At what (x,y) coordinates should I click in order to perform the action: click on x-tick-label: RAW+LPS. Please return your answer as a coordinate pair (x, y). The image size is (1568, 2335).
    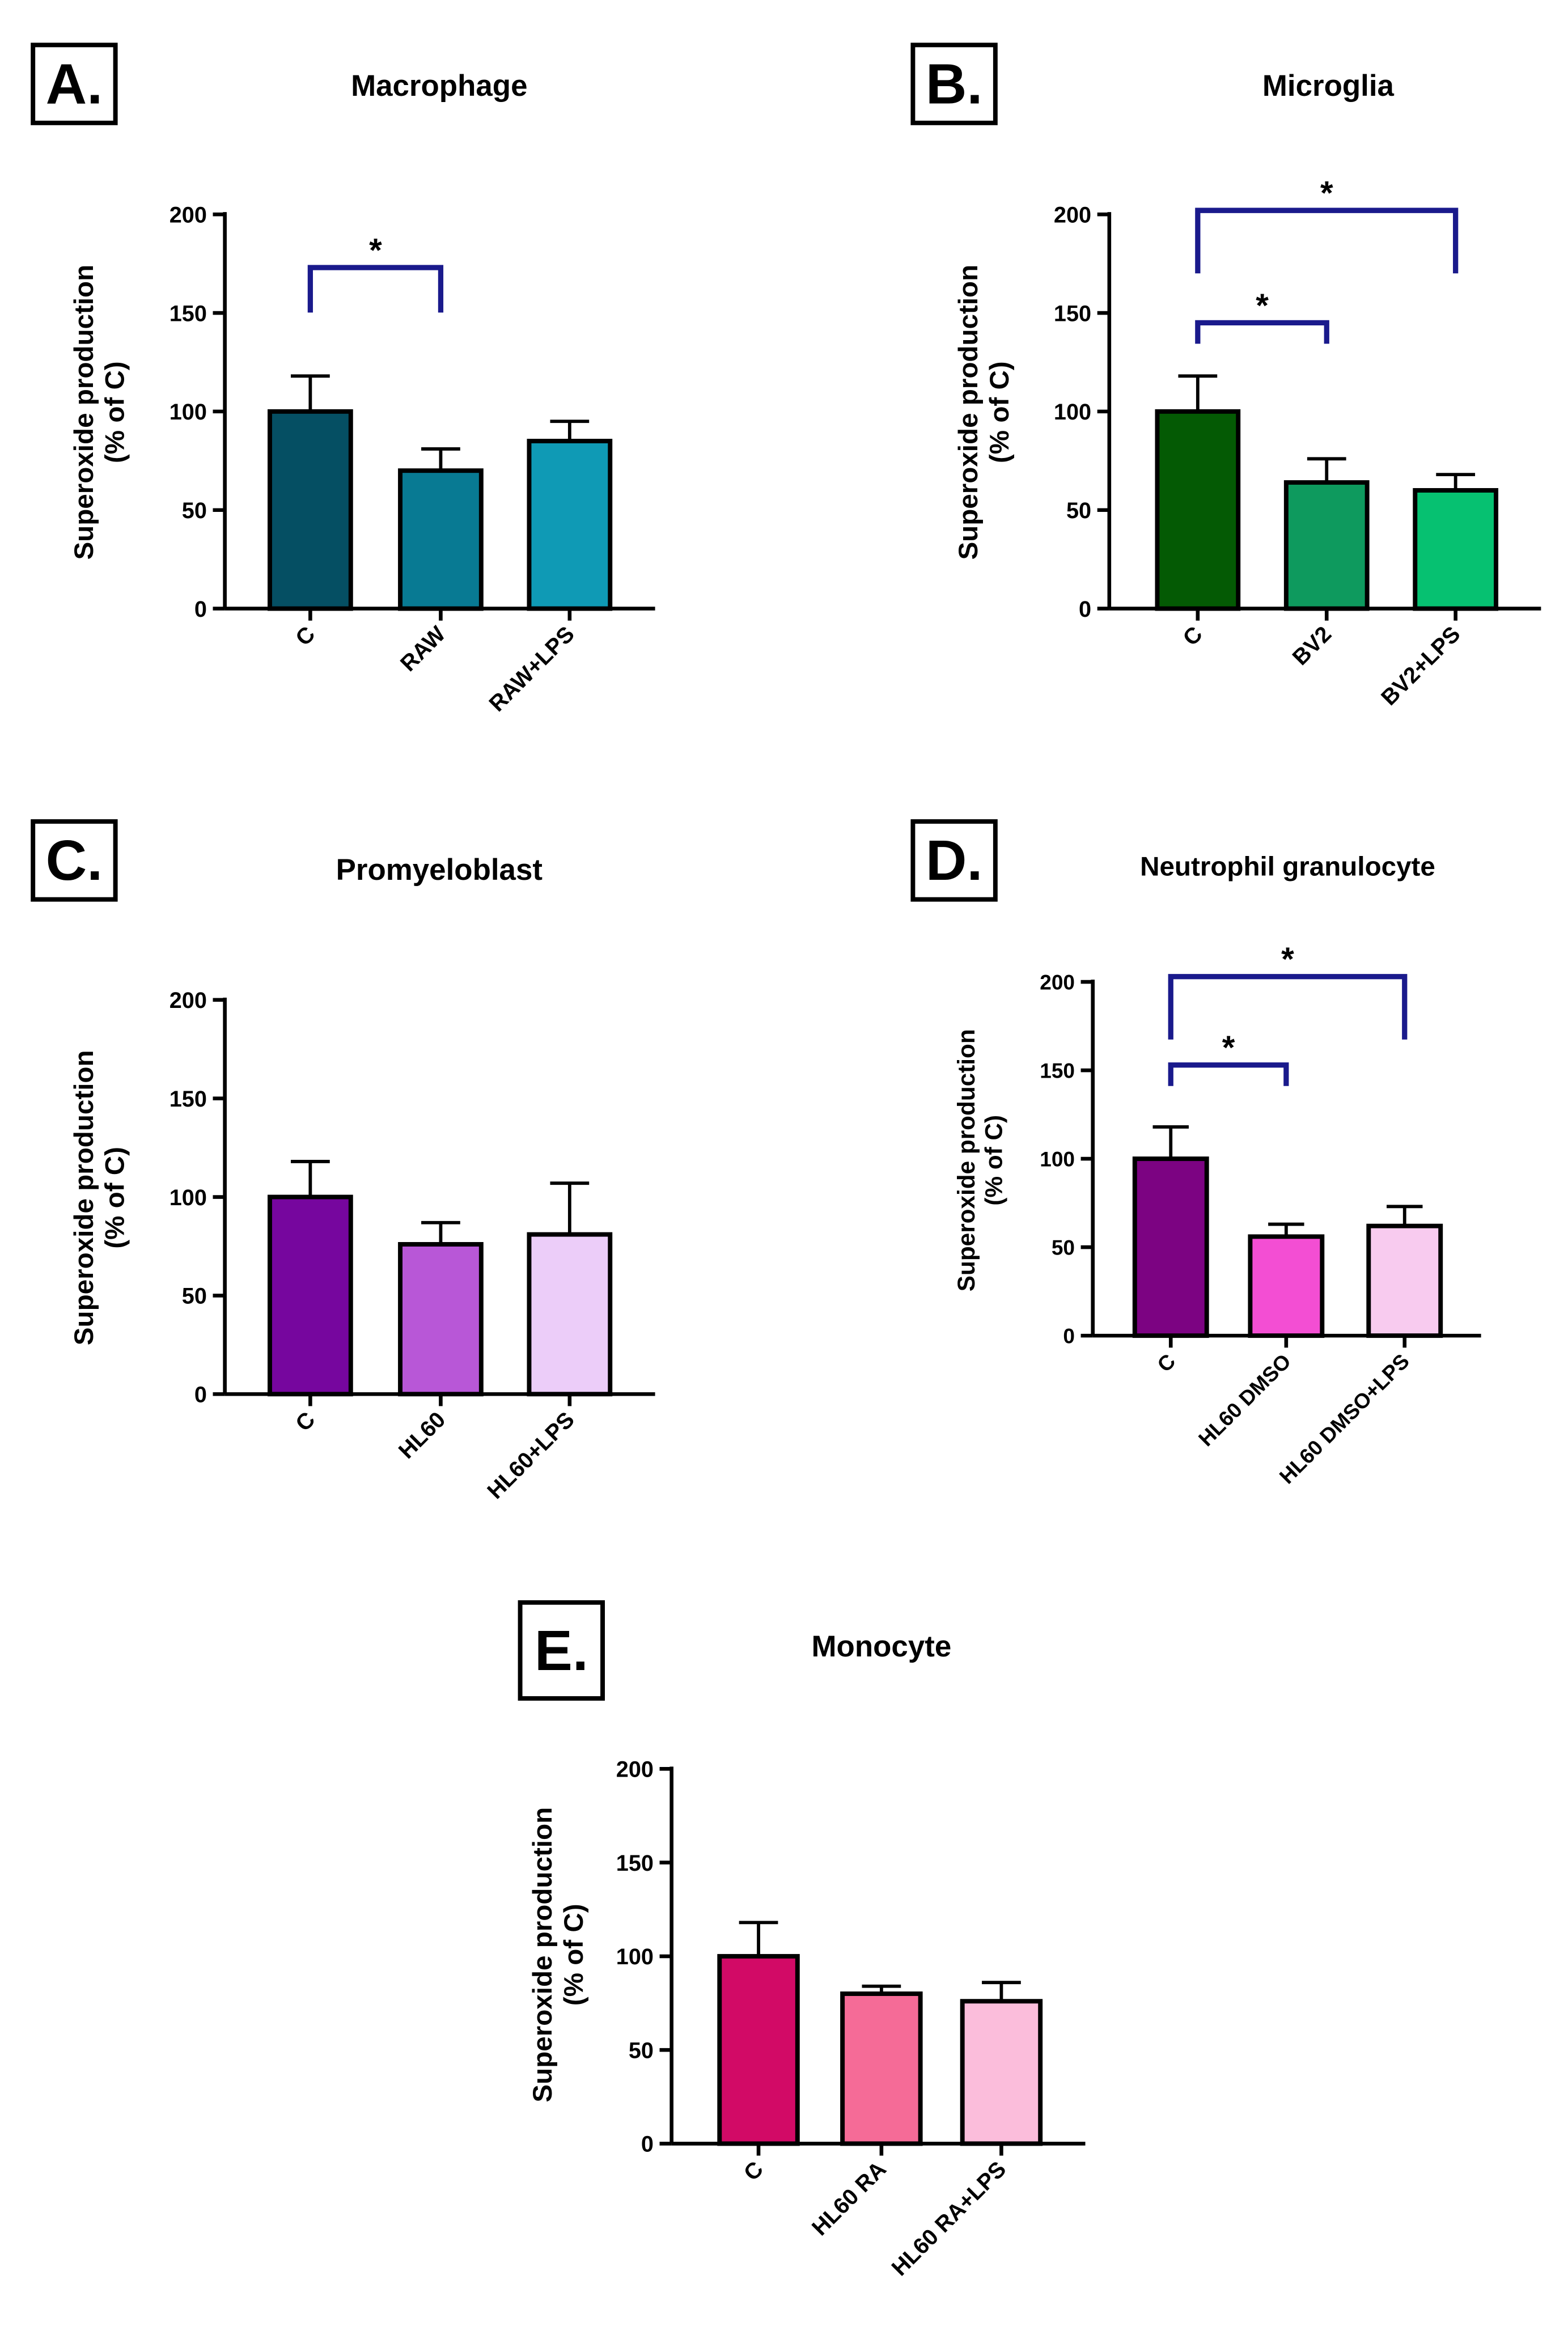
    Looking at the image, I should click on (531, 668).